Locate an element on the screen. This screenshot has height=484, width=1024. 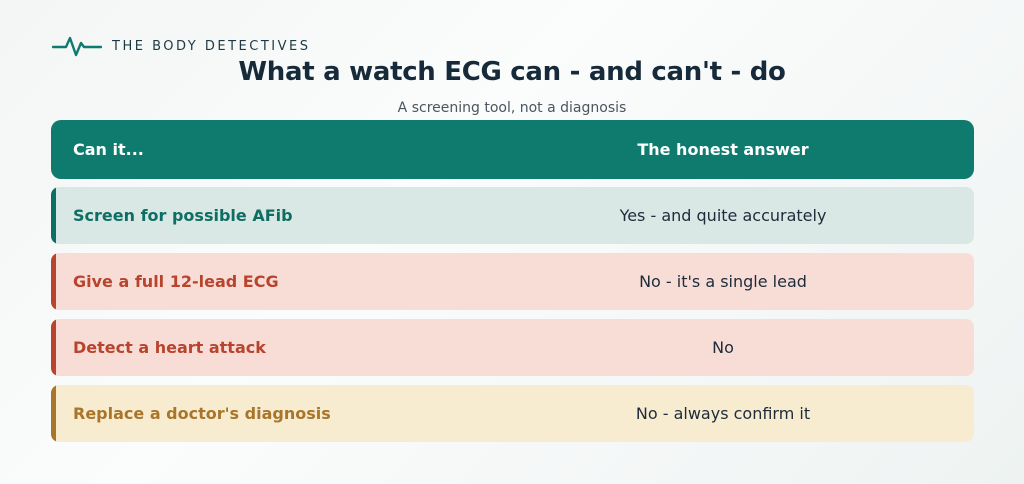
row-question: Replace a doctor's diagnosis is located at coordinates (202, 413).